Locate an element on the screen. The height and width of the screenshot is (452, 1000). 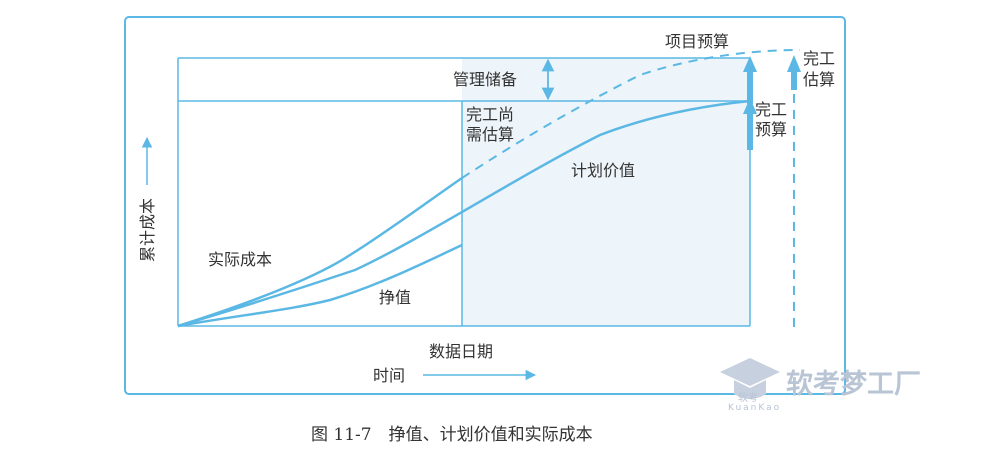
label-actual-cost: 实际成本 is located at coordinates (240, 259).